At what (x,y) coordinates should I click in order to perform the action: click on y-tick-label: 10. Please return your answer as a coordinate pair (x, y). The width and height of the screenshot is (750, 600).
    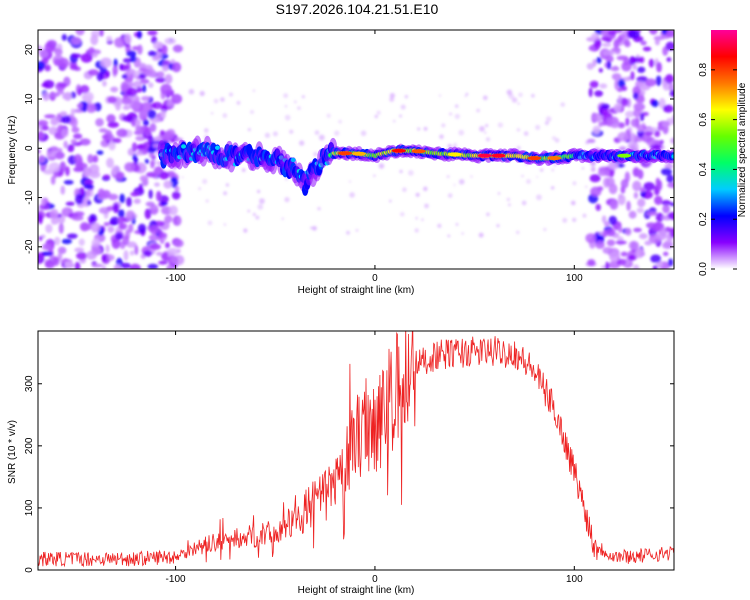
    Looking at the image, I should click on (29, 99).